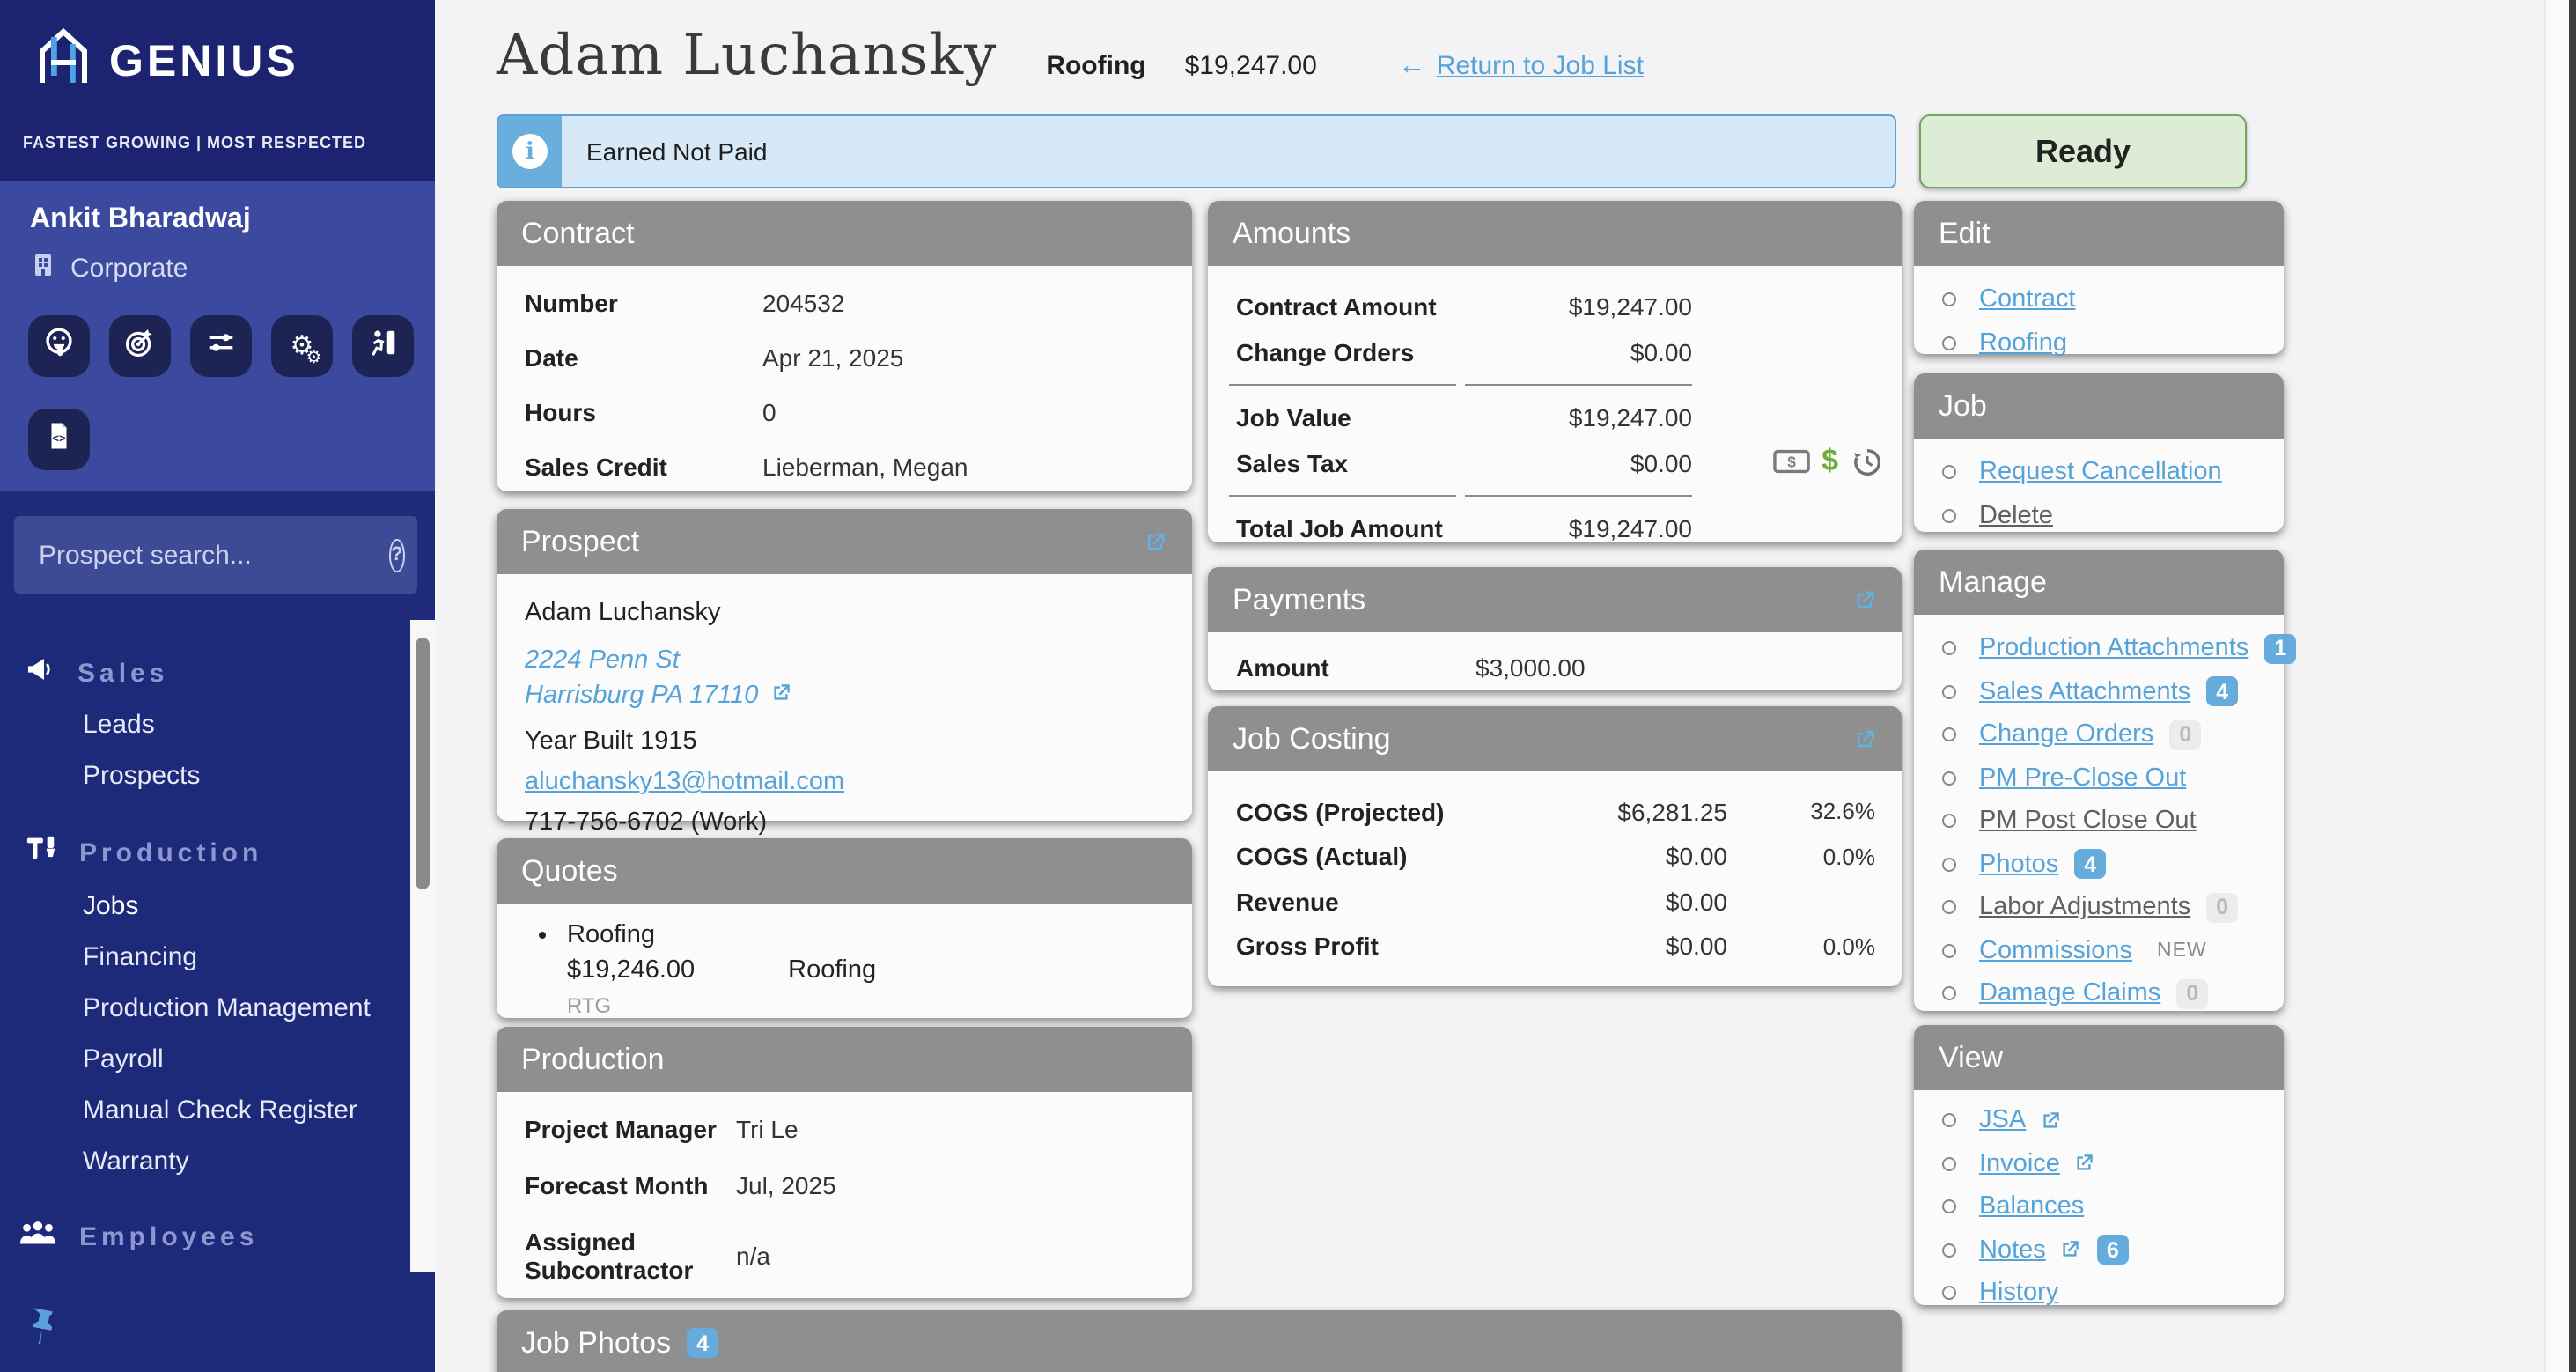 The width and height of the screenshot is (2576, 1372). I want to click on mood-icon, so click(59, 346).